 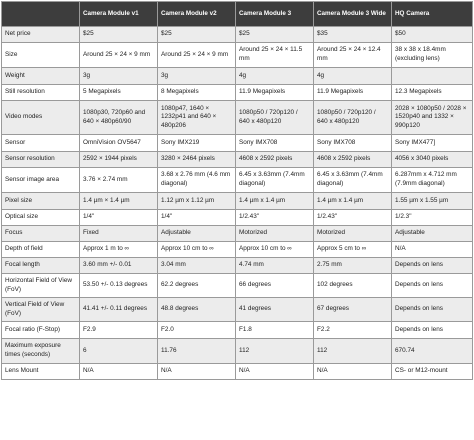 I want to click on row-label-cell: Still resolution, so click(x=40, y=92).